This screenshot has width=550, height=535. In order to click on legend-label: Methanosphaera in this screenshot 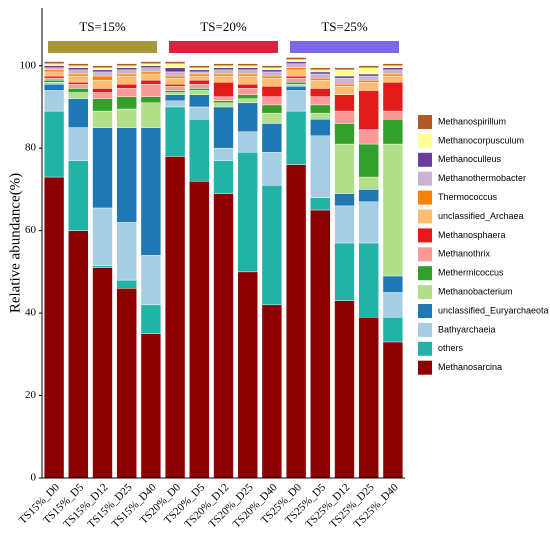, I will do `click(472, 235)`.